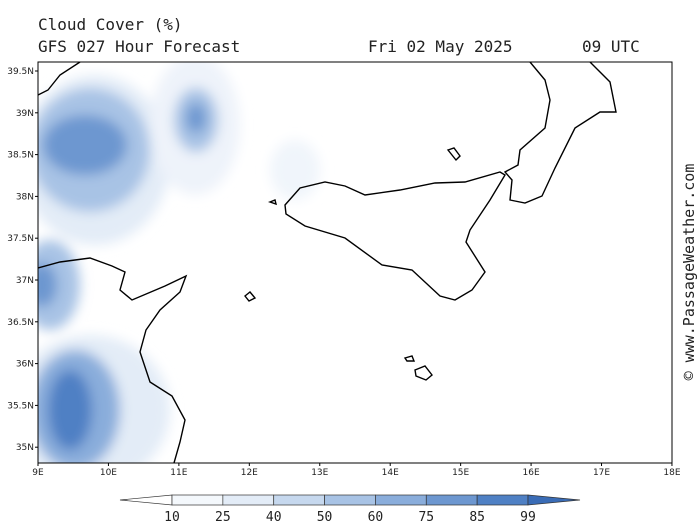 The width and height of the screenshot is (700, 529). What do you see at coordinates (25, 114) in the screenshot?
I see `lat-label: 39N` at bounding box center [25, 114].